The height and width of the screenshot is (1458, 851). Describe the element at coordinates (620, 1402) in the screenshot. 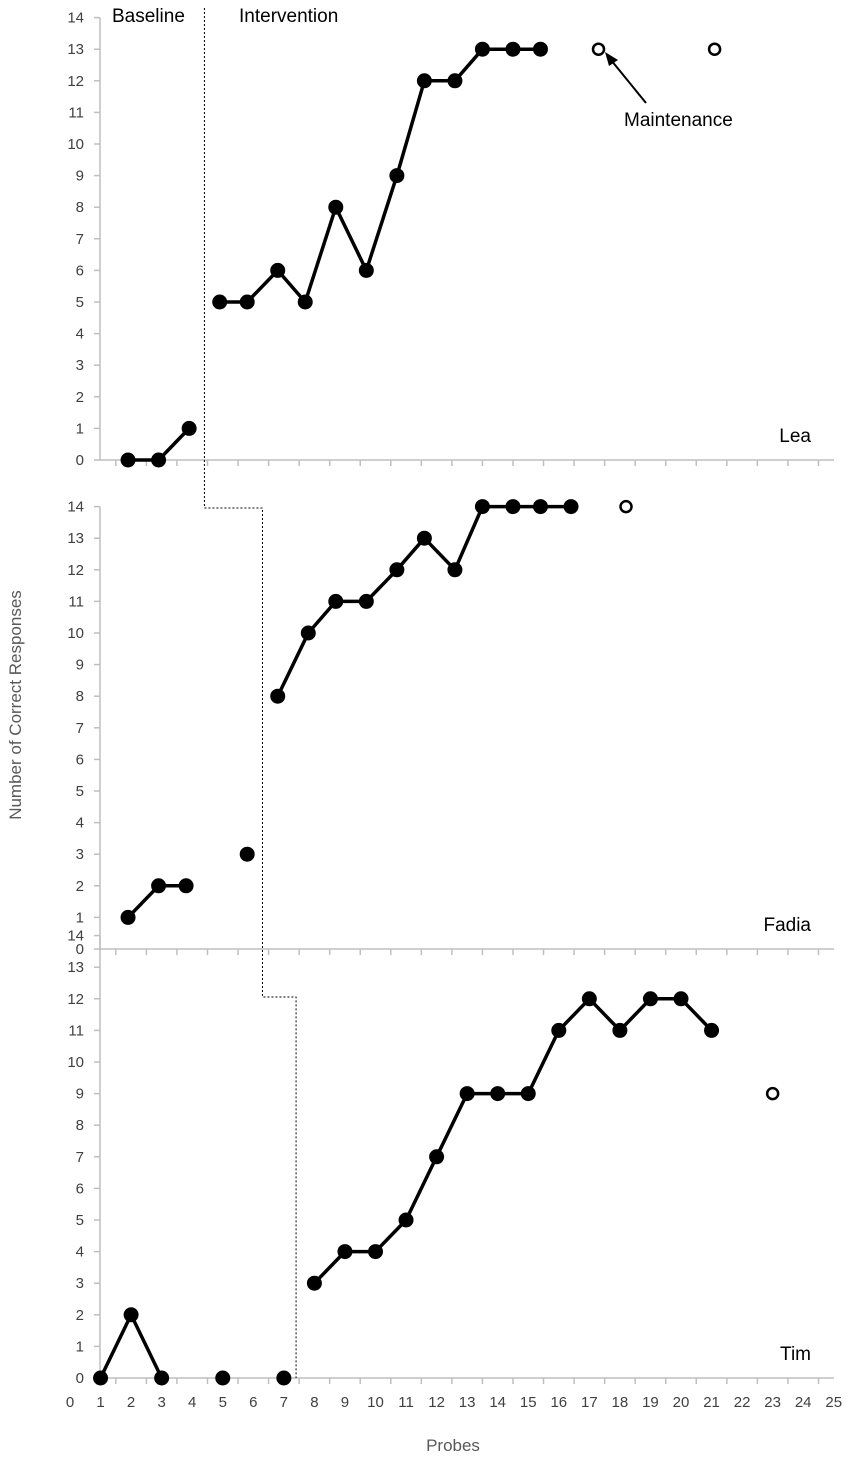

I see `x-tick-label: 18` at that location.